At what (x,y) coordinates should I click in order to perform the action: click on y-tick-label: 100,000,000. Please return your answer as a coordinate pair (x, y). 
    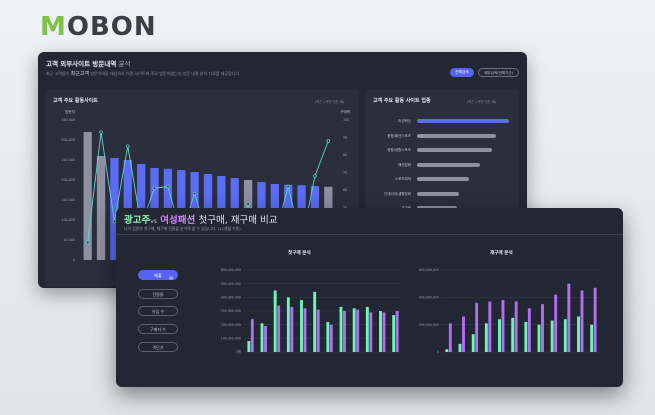
    Looking at the image, I should click on (231, 339).